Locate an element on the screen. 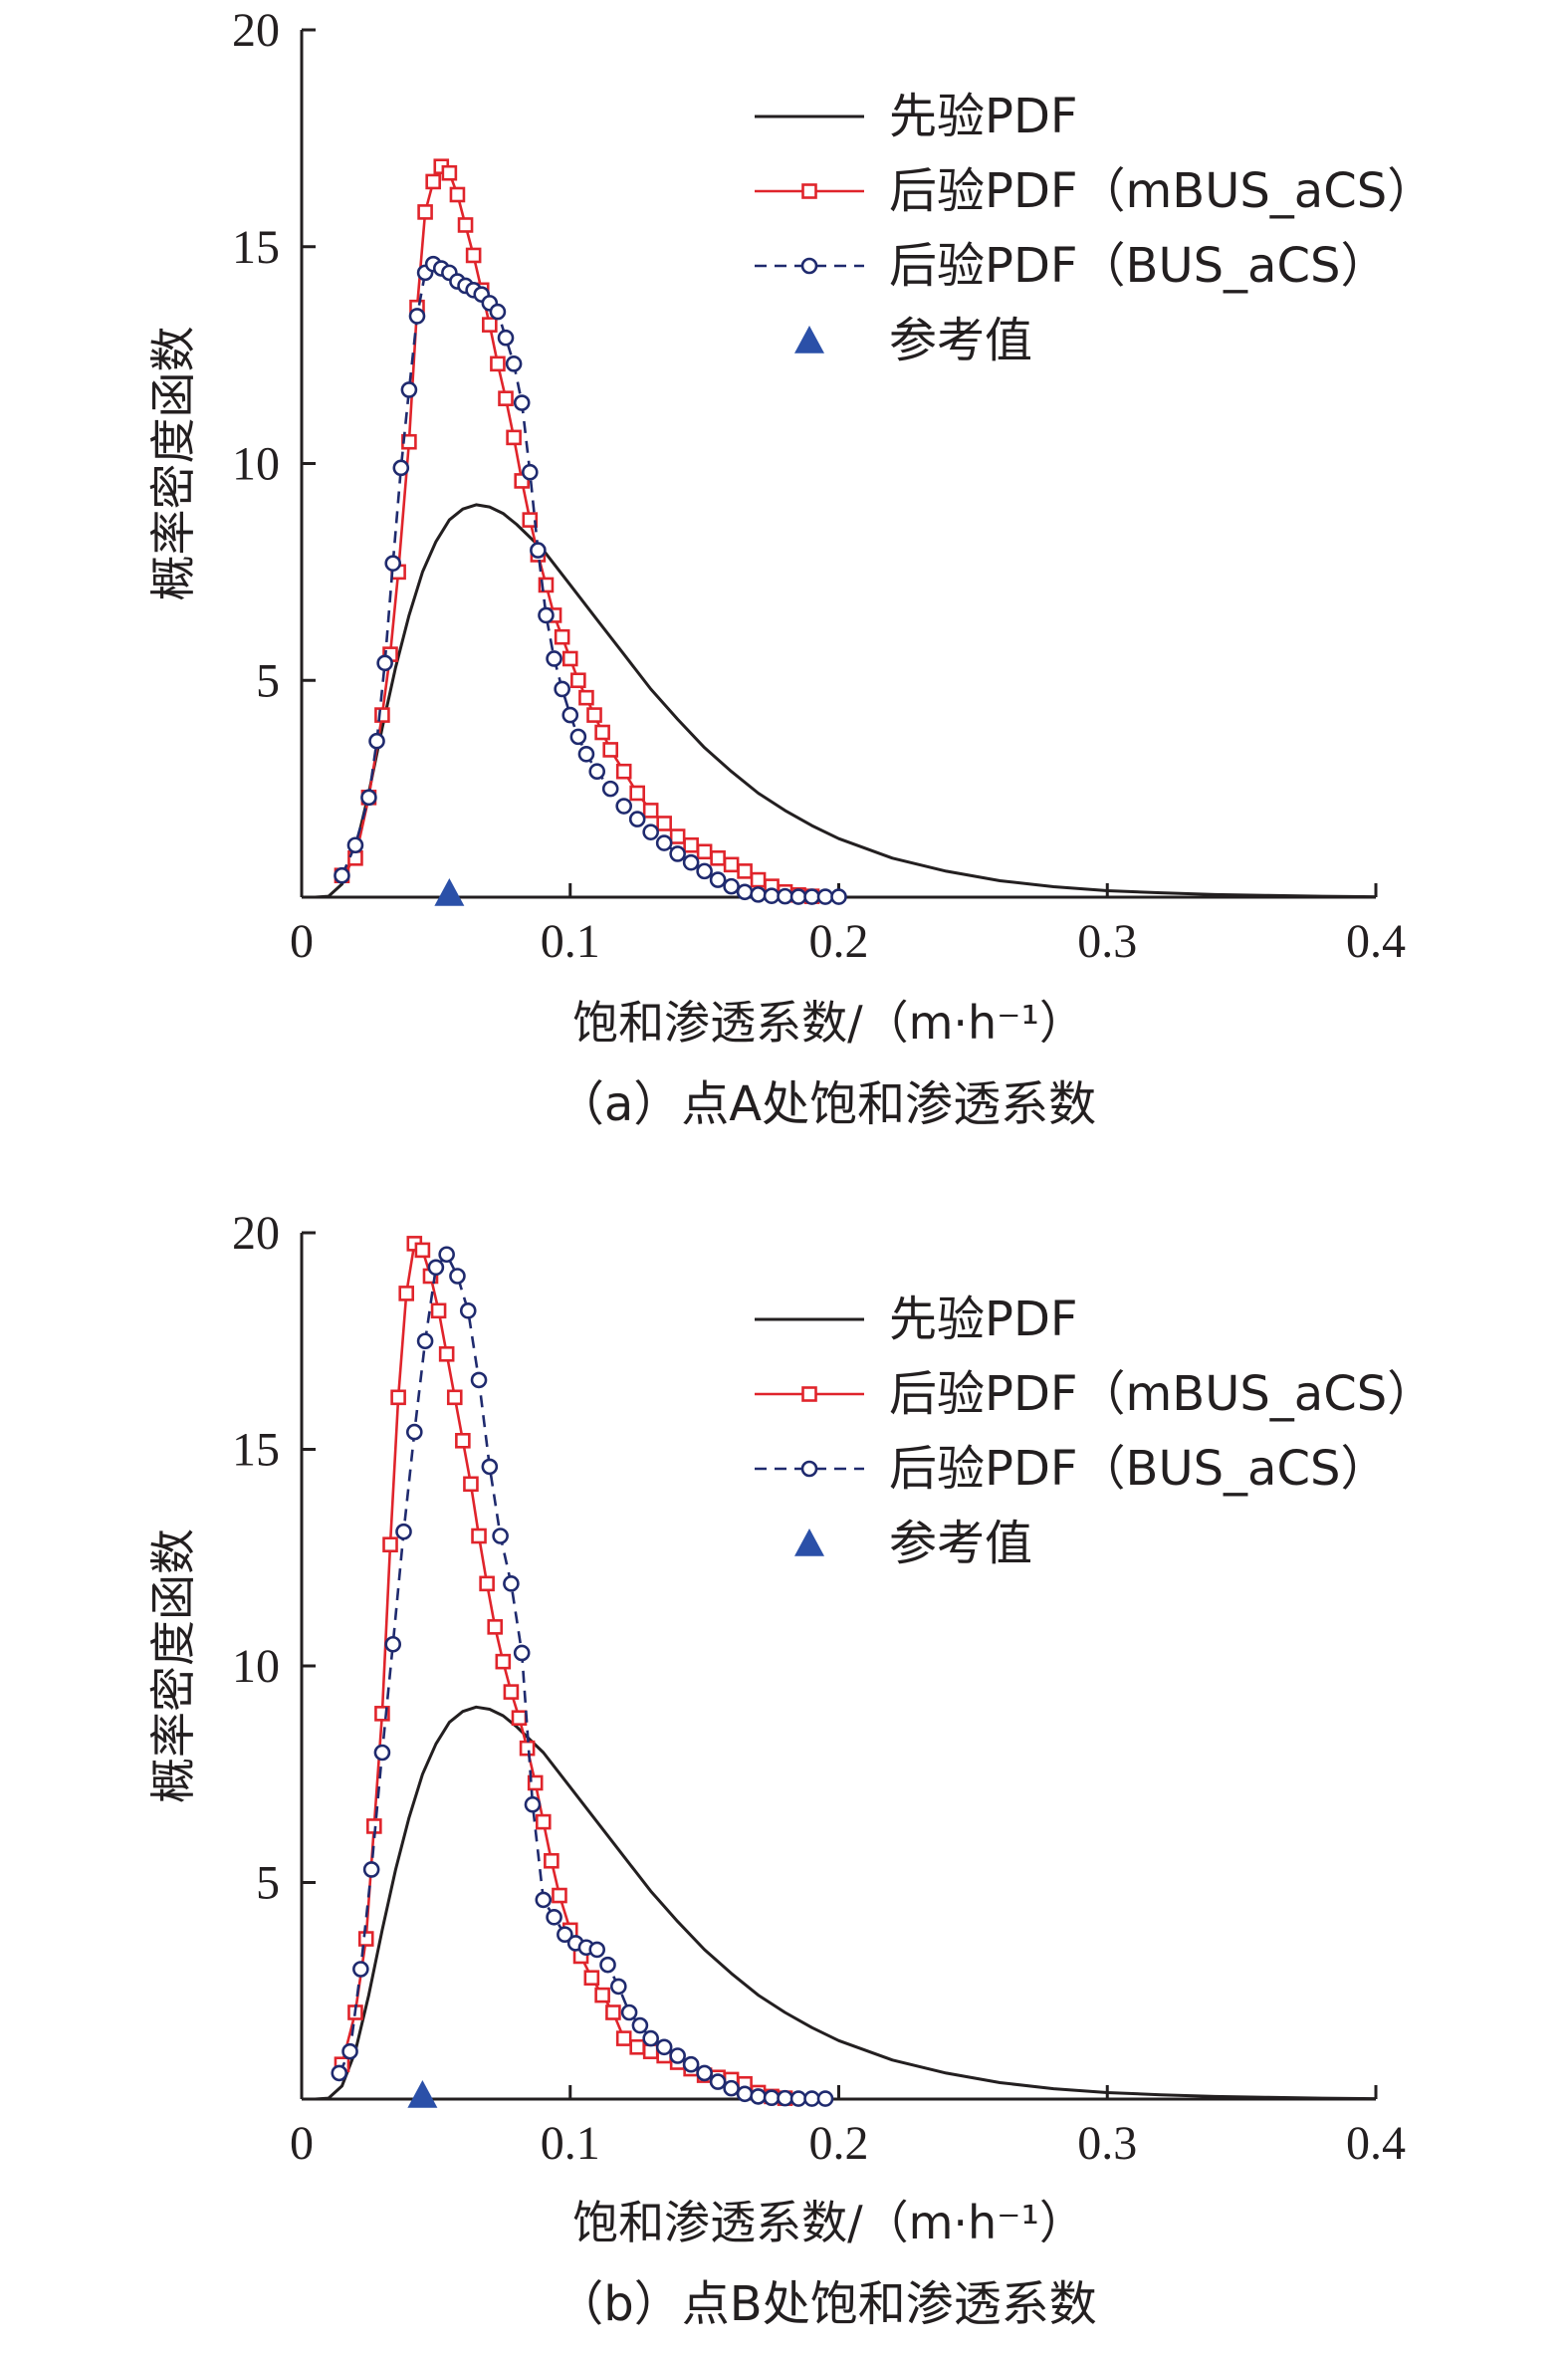  legend-entry-3: 参考值 is located at coordinates (913, 340).